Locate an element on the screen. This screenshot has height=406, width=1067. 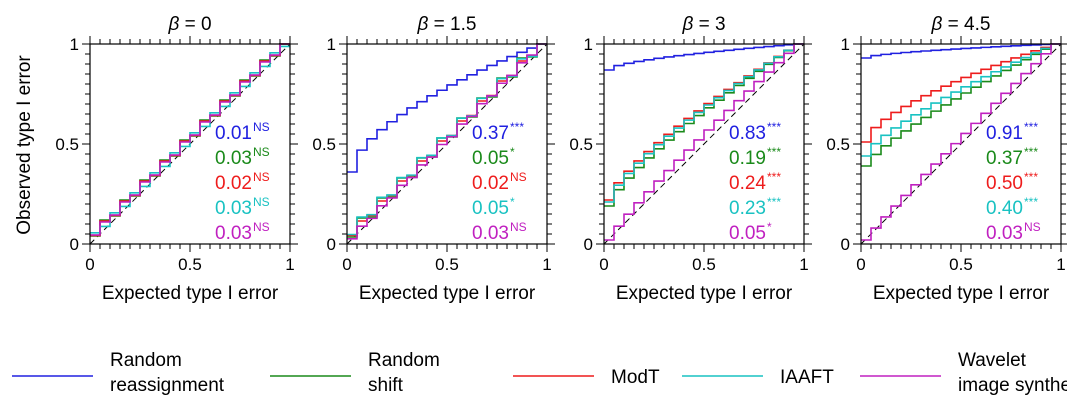
annotation-iaaft: 0.40 is located at coordinates (1004, 208).